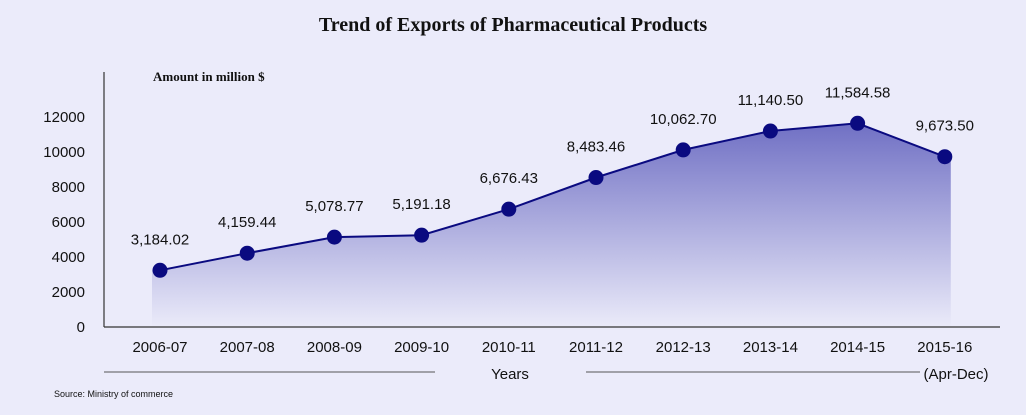  Describe the element at coordinates (509, 347) in the screenshot. I see `x-tick-label: 2010-11` at that location.